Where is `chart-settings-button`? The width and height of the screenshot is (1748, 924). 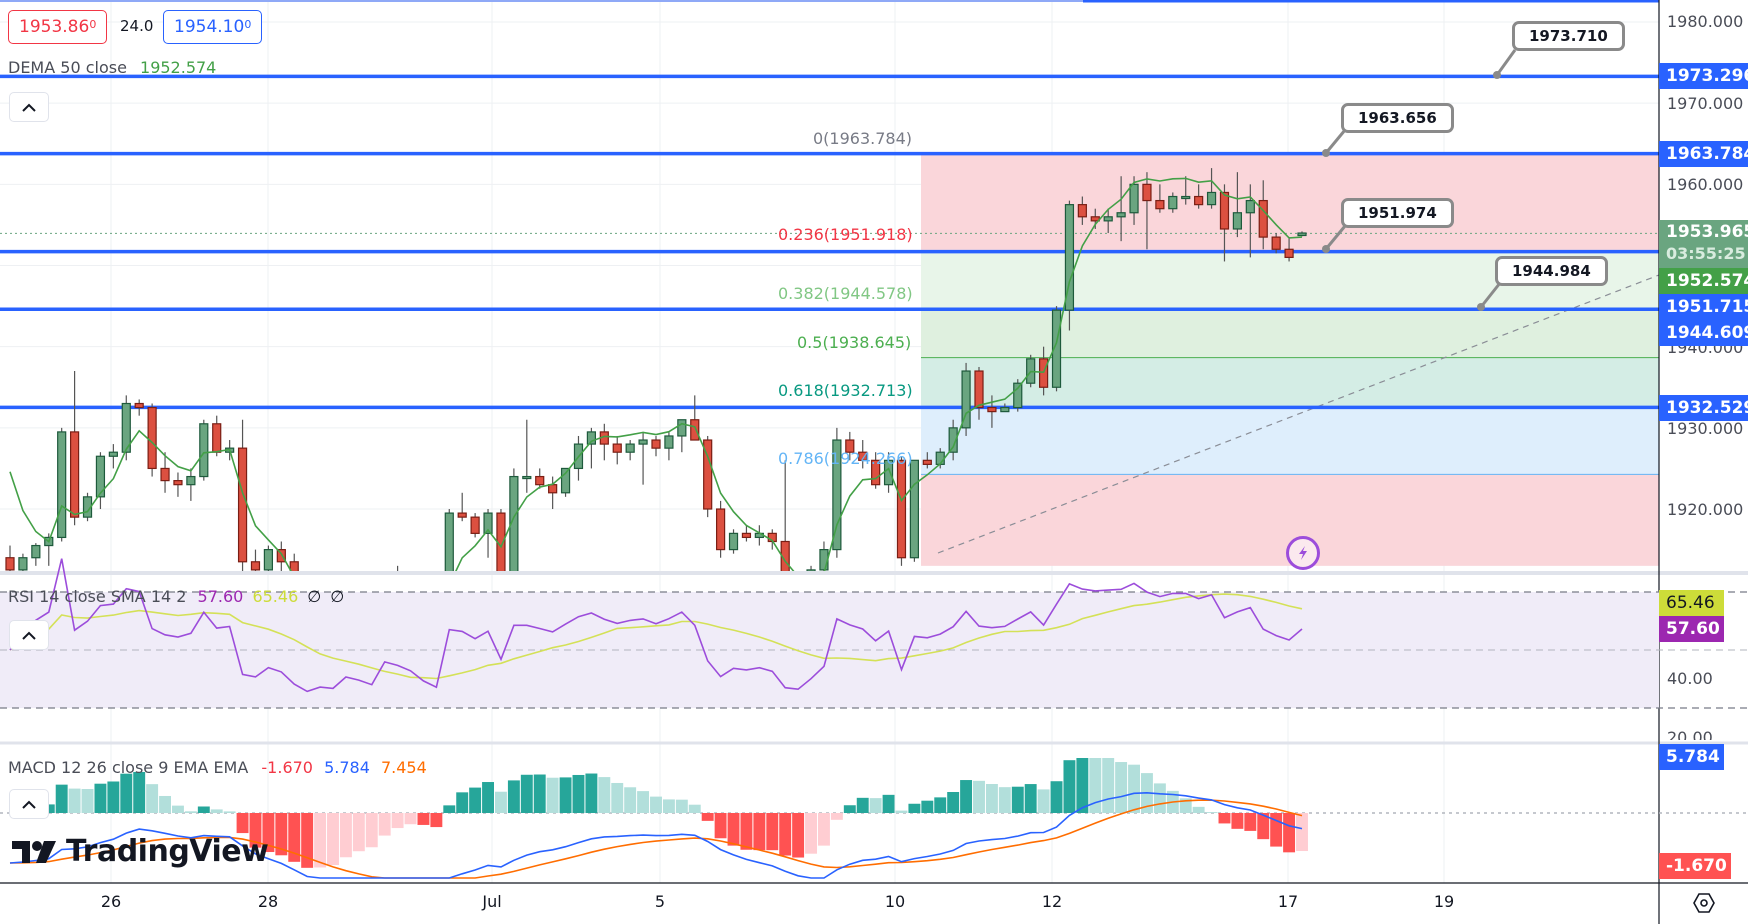
chart-settings-button is located at coordinates (1704, 903).